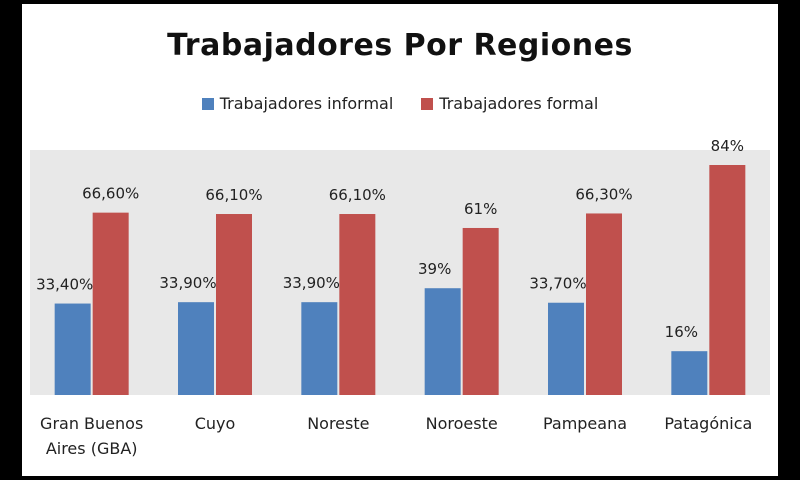  I want to click on data-label-formal-4: 66,30%, so click(603, 194).